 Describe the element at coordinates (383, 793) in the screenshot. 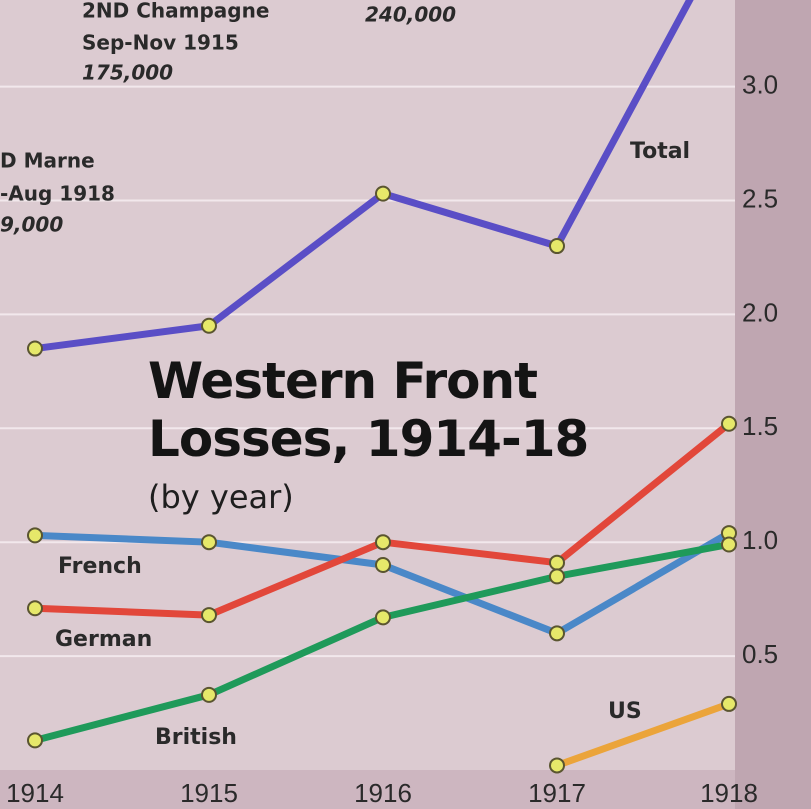

I see `x-tick-label: 1916` at that location.